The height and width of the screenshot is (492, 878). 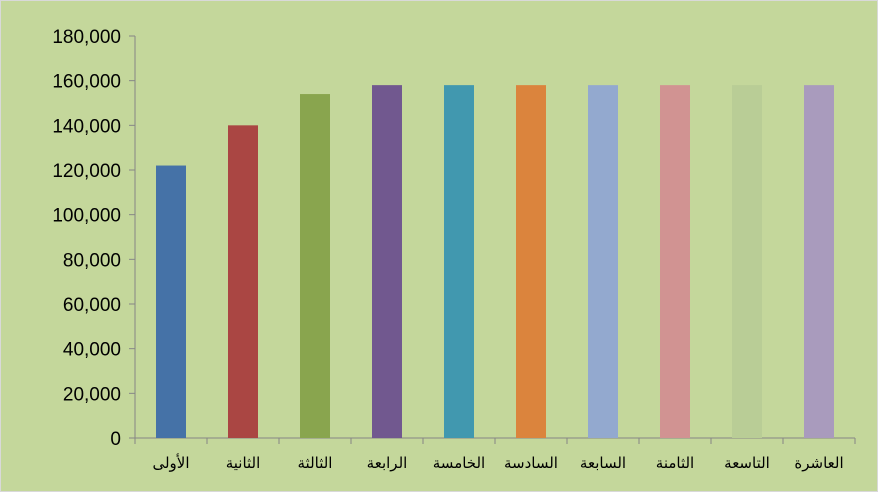 I want to click on y-tick-label: 40,000, so click(x=92, y=350).